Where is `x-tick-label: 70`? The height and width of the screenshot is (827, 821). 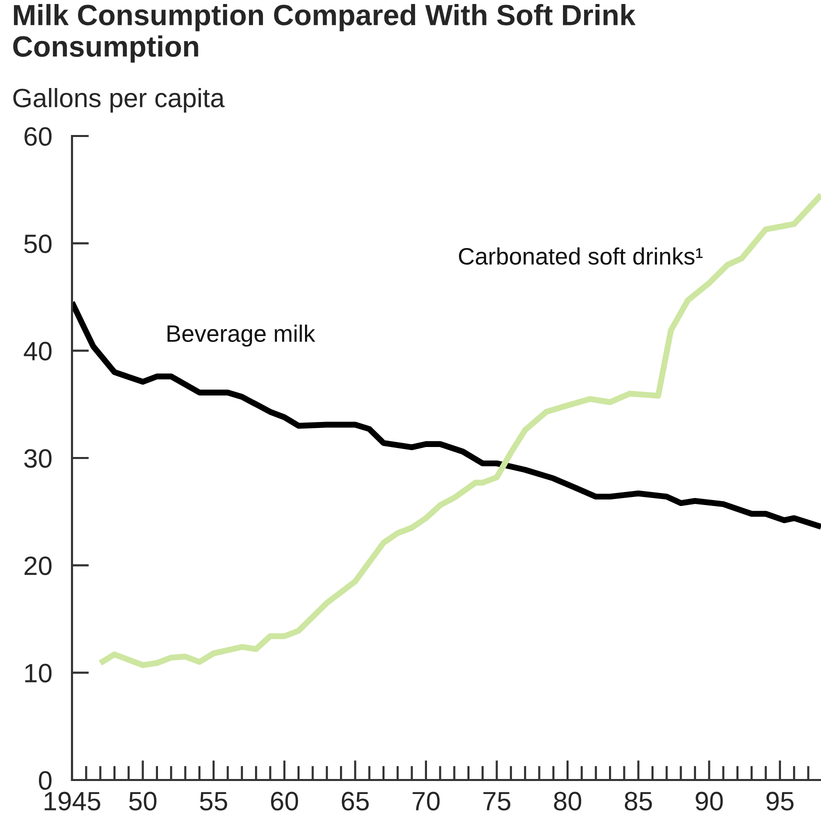 x-tick-label: 70 is located at coordinates (426, 801).